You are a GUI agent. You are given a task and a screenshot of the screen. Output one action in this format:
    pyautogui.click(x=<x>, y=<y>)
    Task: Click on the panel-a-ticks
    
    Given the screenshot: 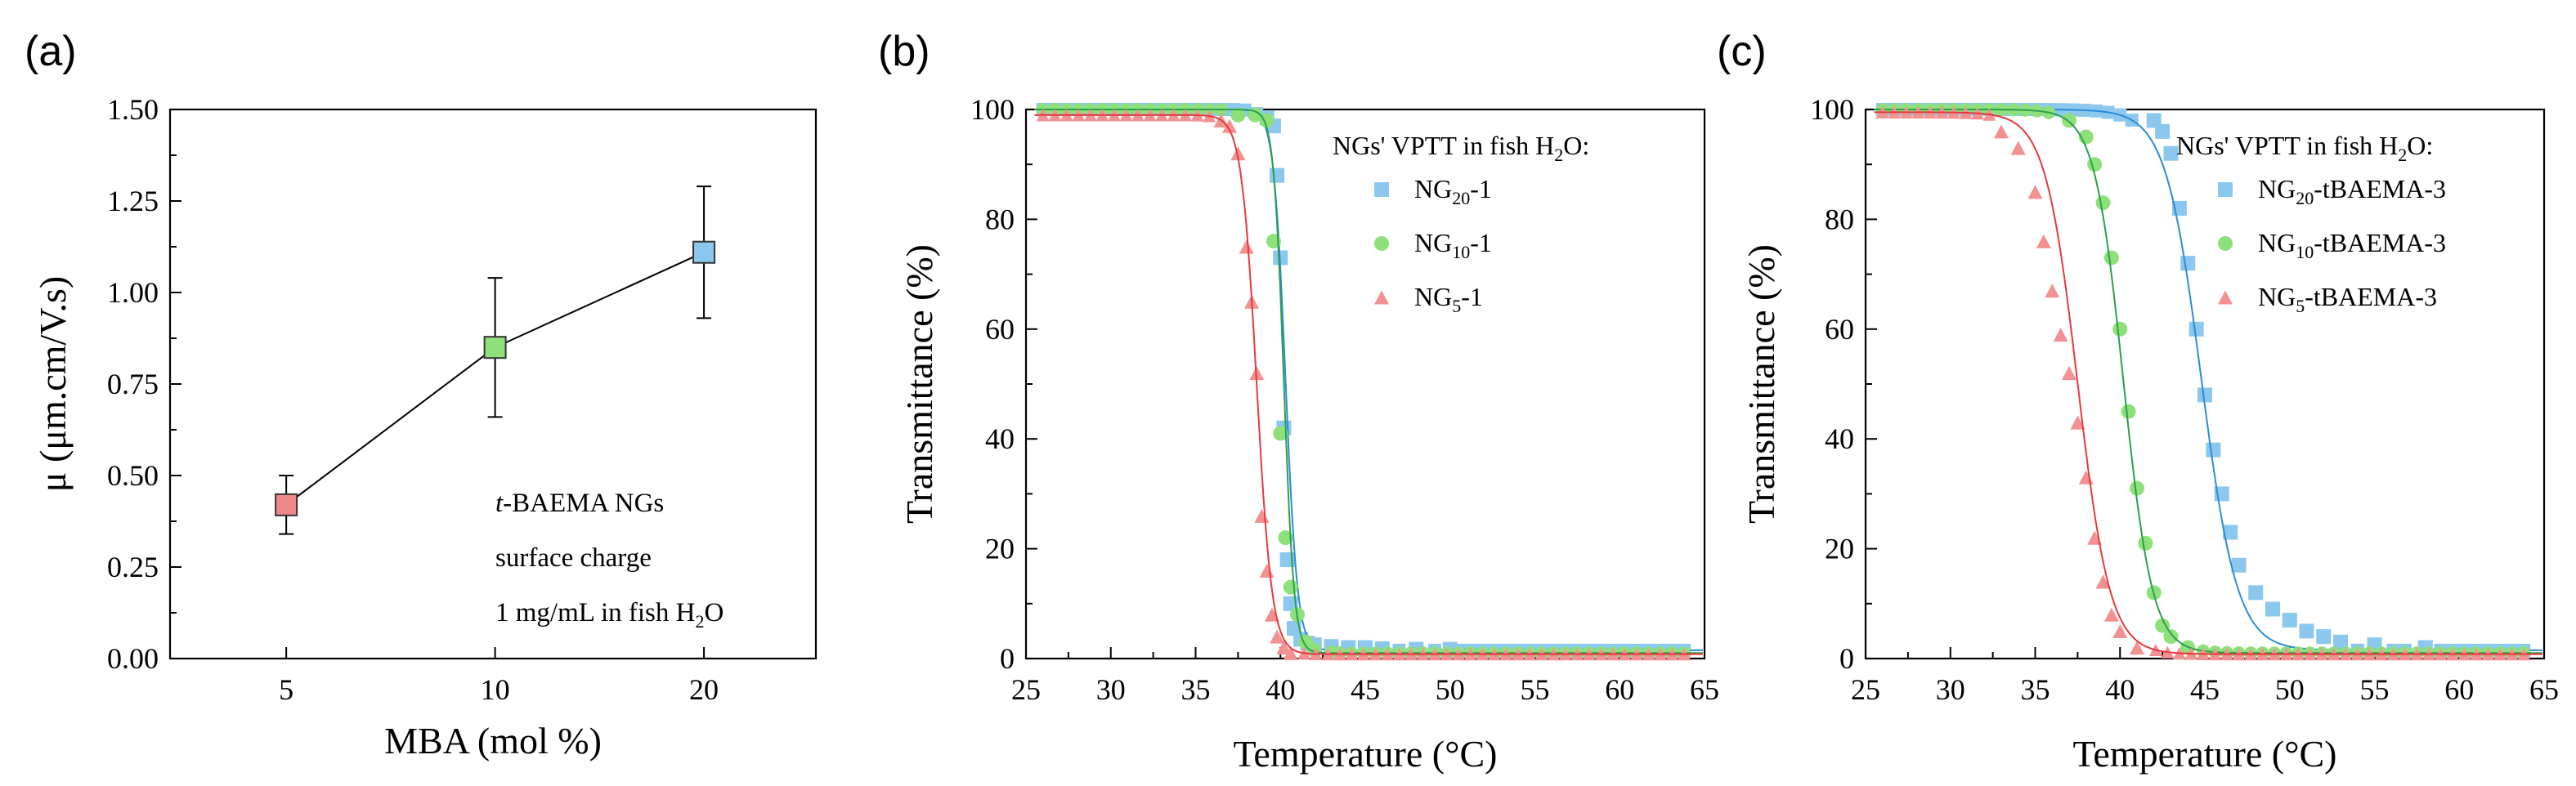 What is the action you would take?
    pyautogui.click(x=438, y=384)
    